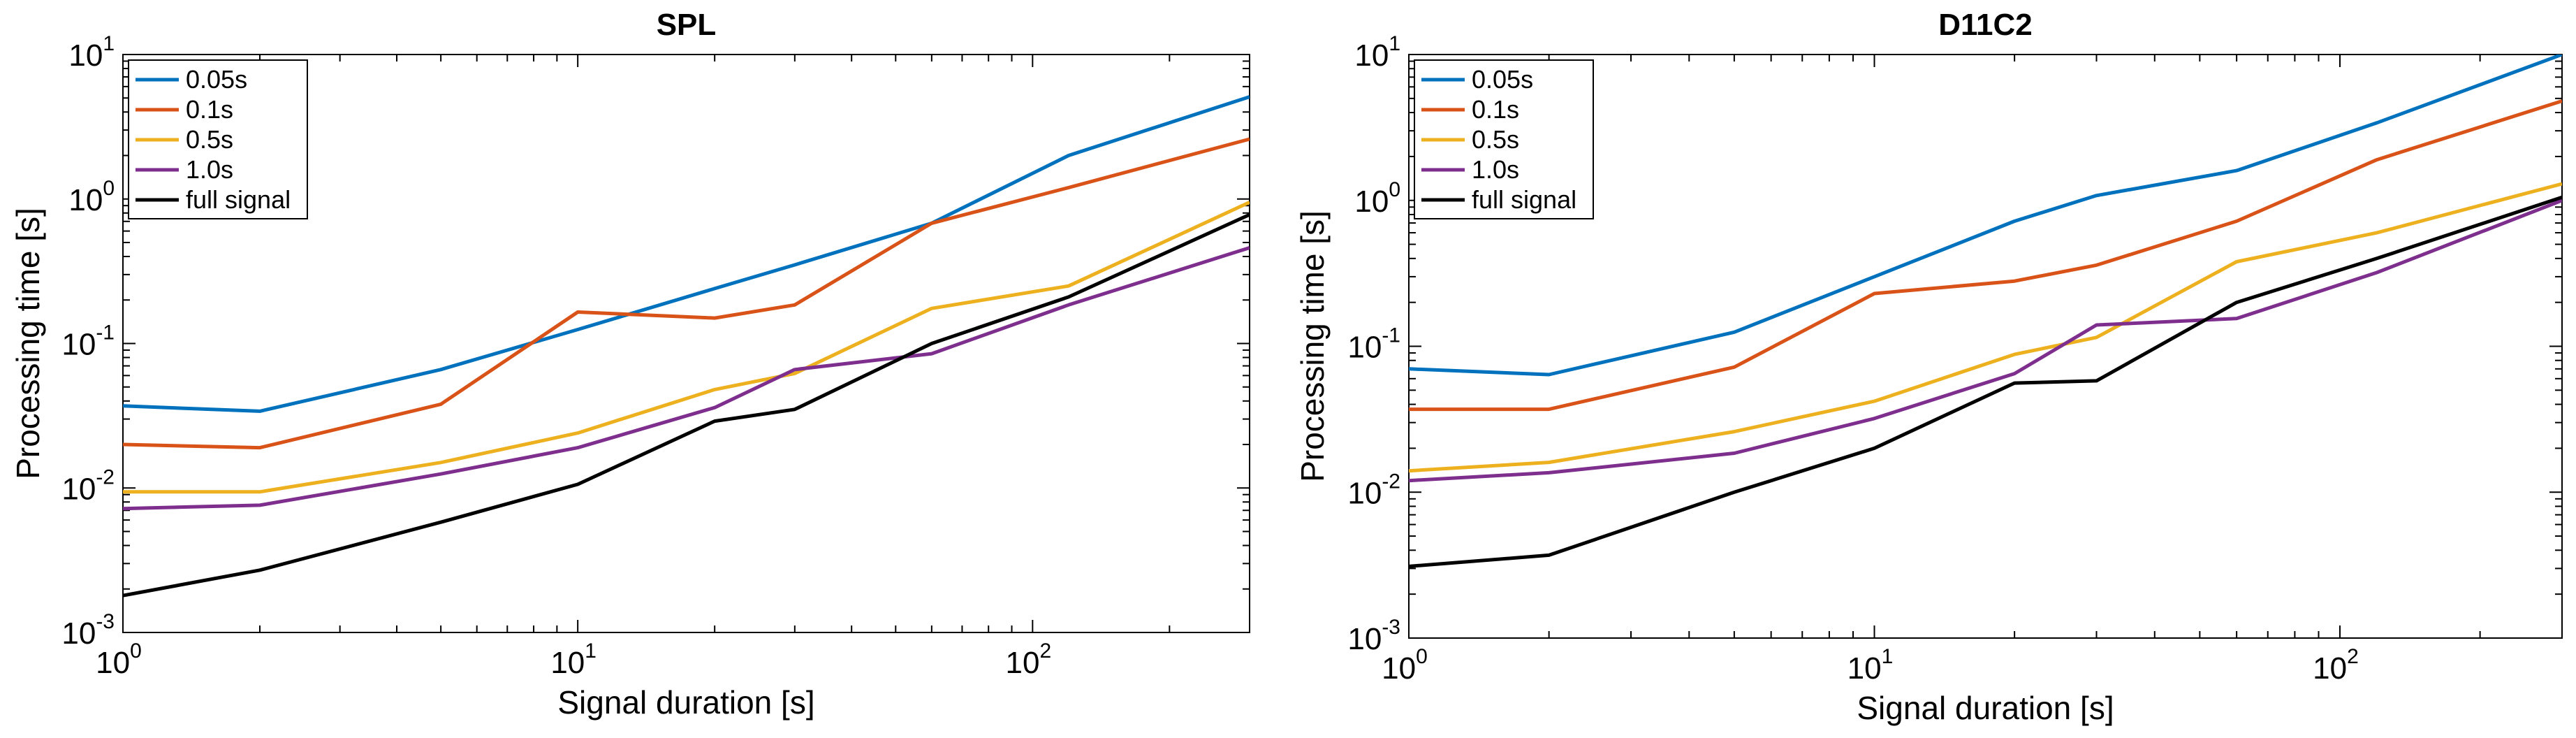 The image size is (2576, 738). Describe the element at coordinates (1985, 25) in the screenshot. I see `chart-title: D11C2` at that location.